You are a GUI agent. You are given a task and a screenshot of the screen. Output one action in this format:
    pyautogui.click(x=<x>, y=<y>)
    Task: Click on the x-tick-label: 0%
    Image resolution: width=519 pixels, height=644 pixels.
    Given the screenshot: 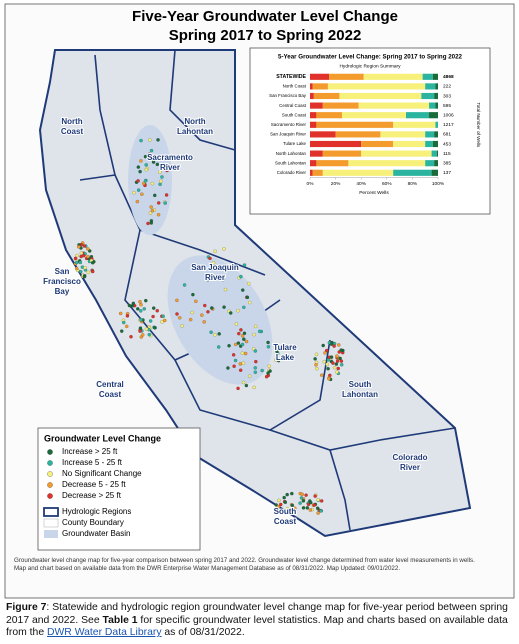 What is the action you would take?
    pyautogui.click(x=311, y=184)
    